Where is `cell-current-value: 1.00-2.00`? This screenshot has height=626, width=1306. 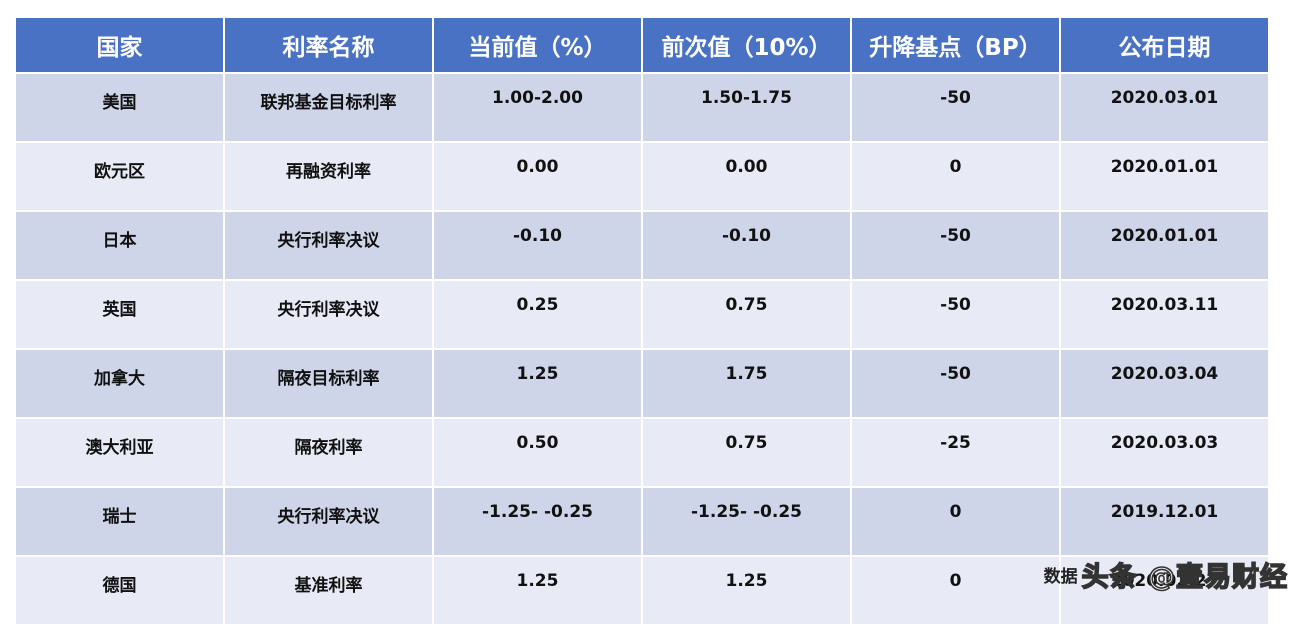
cell-current-value: 1.00-2.00 is located at coordinates (537, 107).